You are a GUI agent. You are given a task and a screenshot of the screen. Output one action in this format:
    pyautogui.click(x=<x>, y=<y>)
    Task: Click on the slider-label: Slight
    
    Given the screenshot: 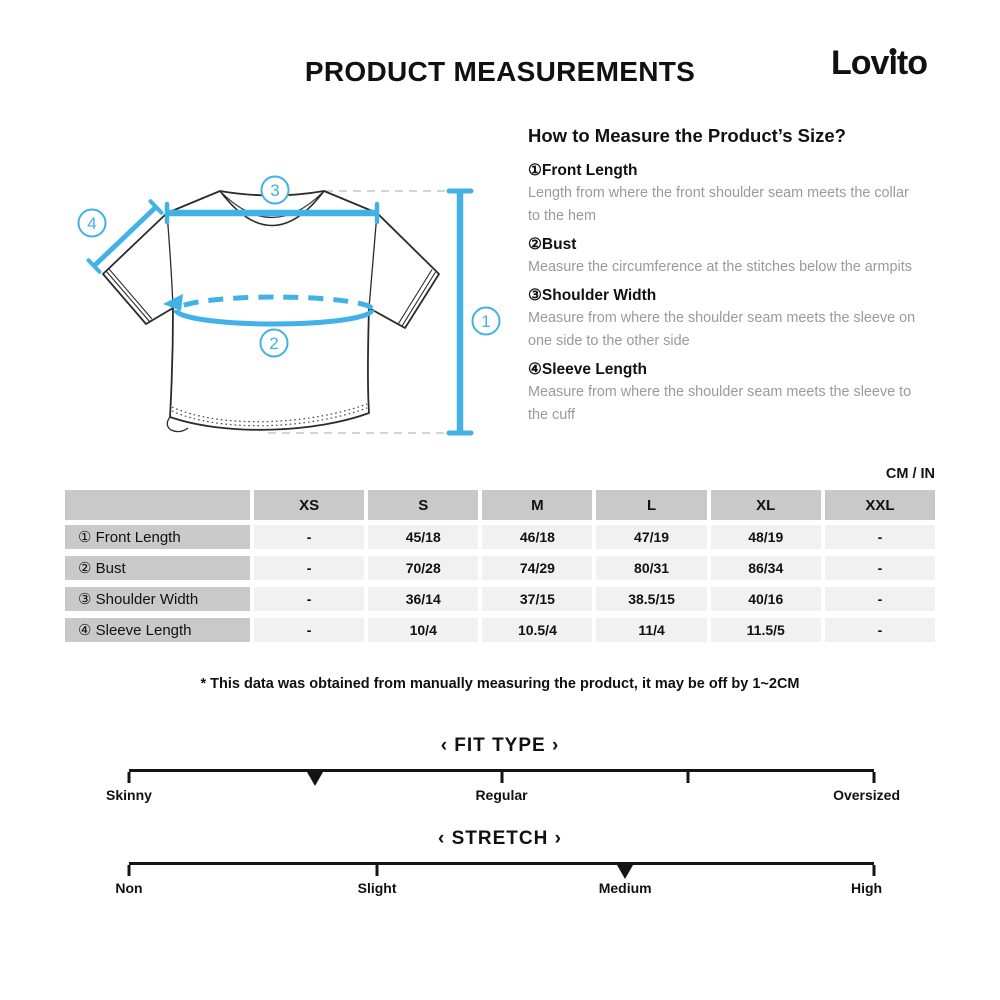 What is the action you would take?
    pyautogui.click(x=377, y=888)
    